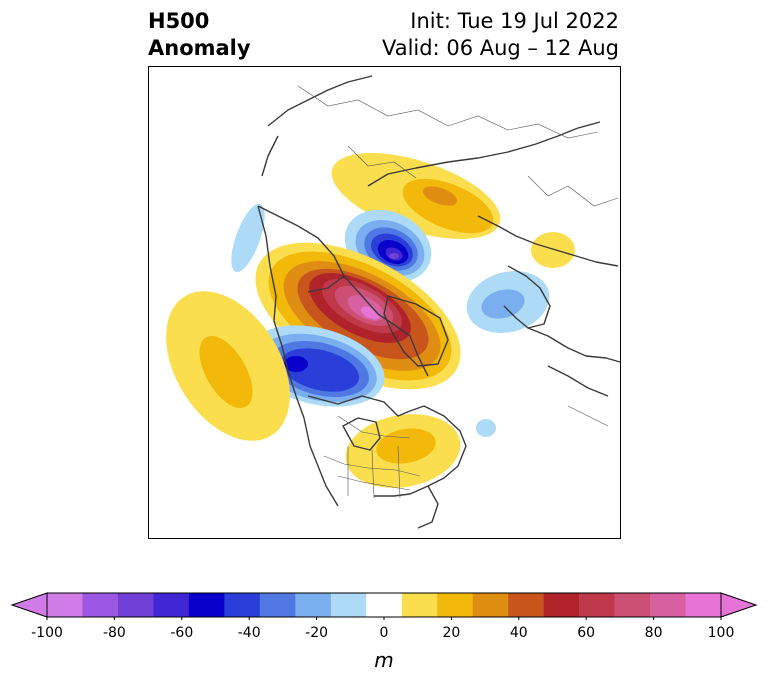 This screenshot has height=684, width=768. Describe the element at coordinates (384, 660) in the screenshot. I see `colorbar-unit: m` at that location.